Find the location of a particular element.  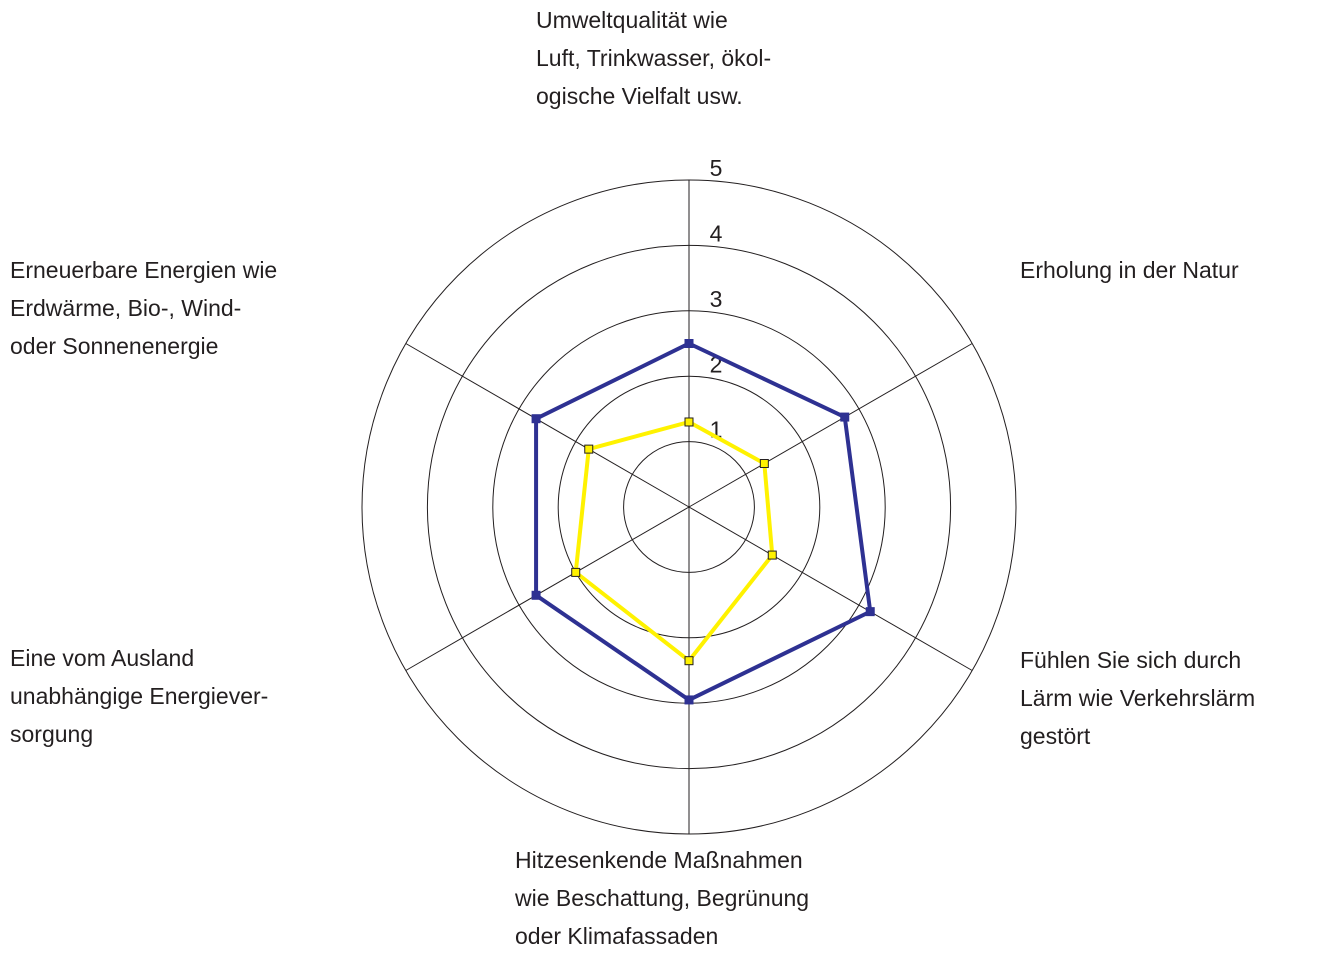

axis-label: Hitzesenkende Maßnahmen is located at coordinates (659, 860).